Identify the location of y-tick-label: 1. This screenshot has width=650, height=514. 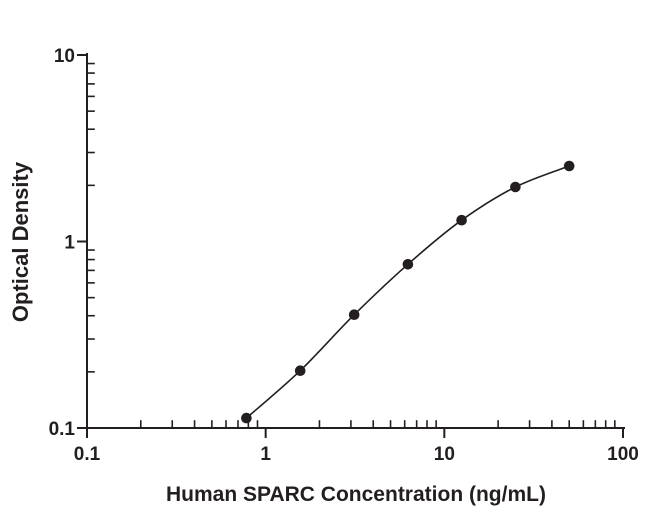
(69, 243).